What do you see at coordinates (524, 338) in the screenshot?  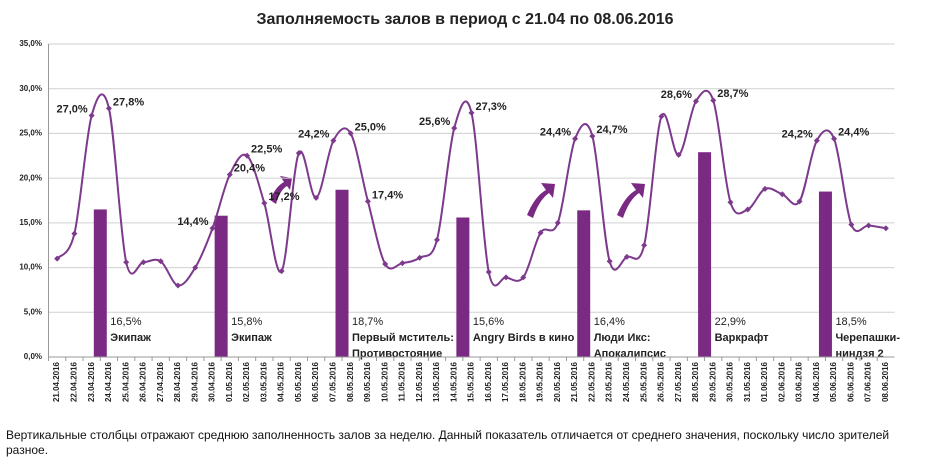 I see `bar-name: Angry Birds в кино` at bounding box center [524, 338].